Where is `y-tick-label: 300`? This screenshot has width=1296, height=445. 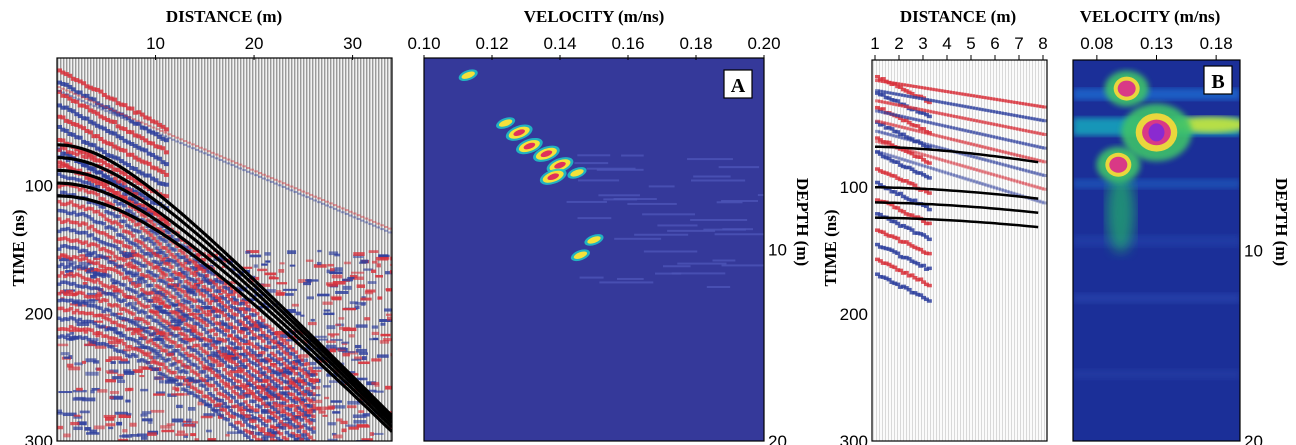
y-tick-label: 300 is located at coordinates (854, 438).